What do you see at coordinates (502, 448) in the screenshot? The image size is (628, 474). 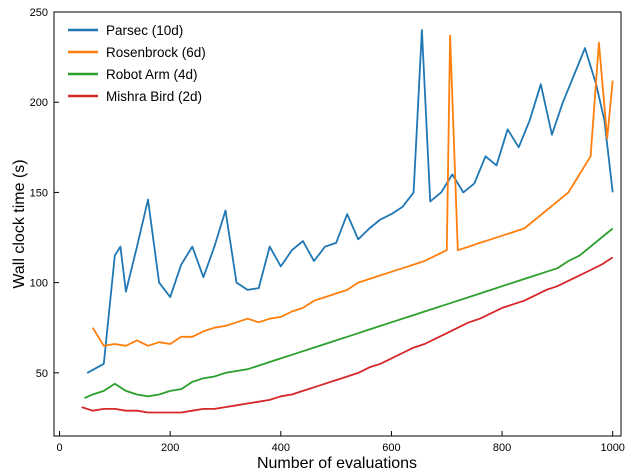 I see `x-tick-label-4: 800` at bounding box center [502, 448].